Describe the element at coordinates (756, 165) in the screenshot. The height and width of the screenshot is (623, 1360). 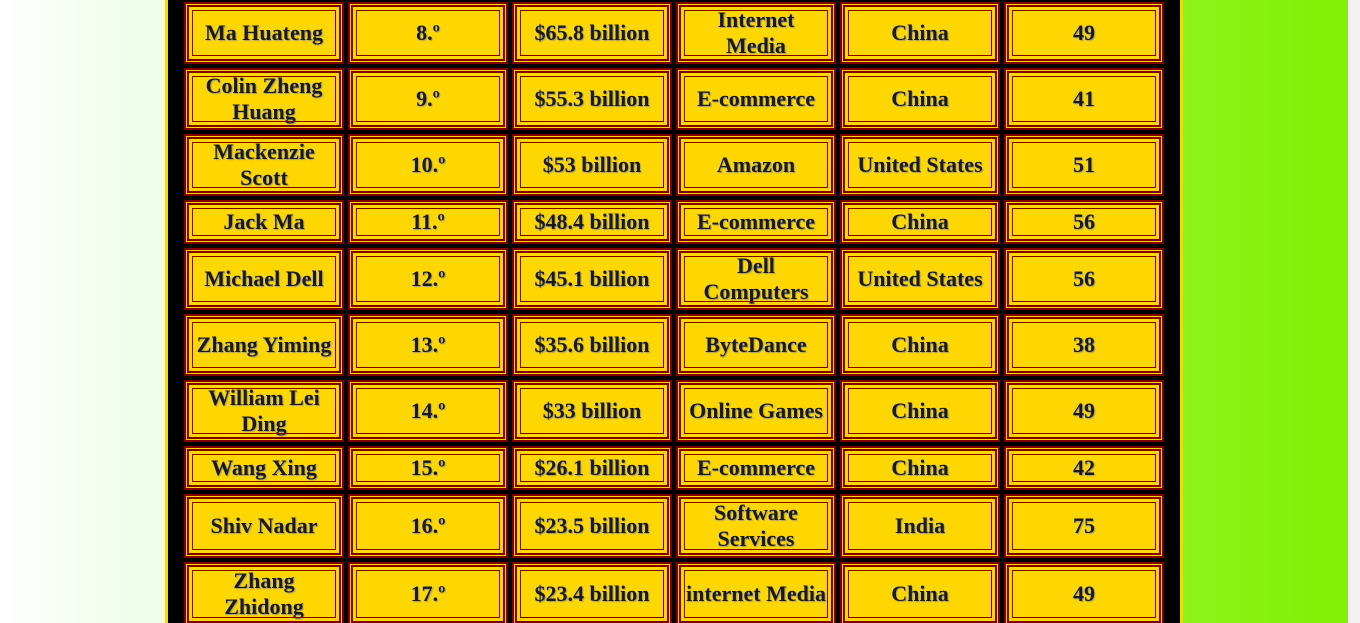
I see `table-cell: Amazon` at that location.